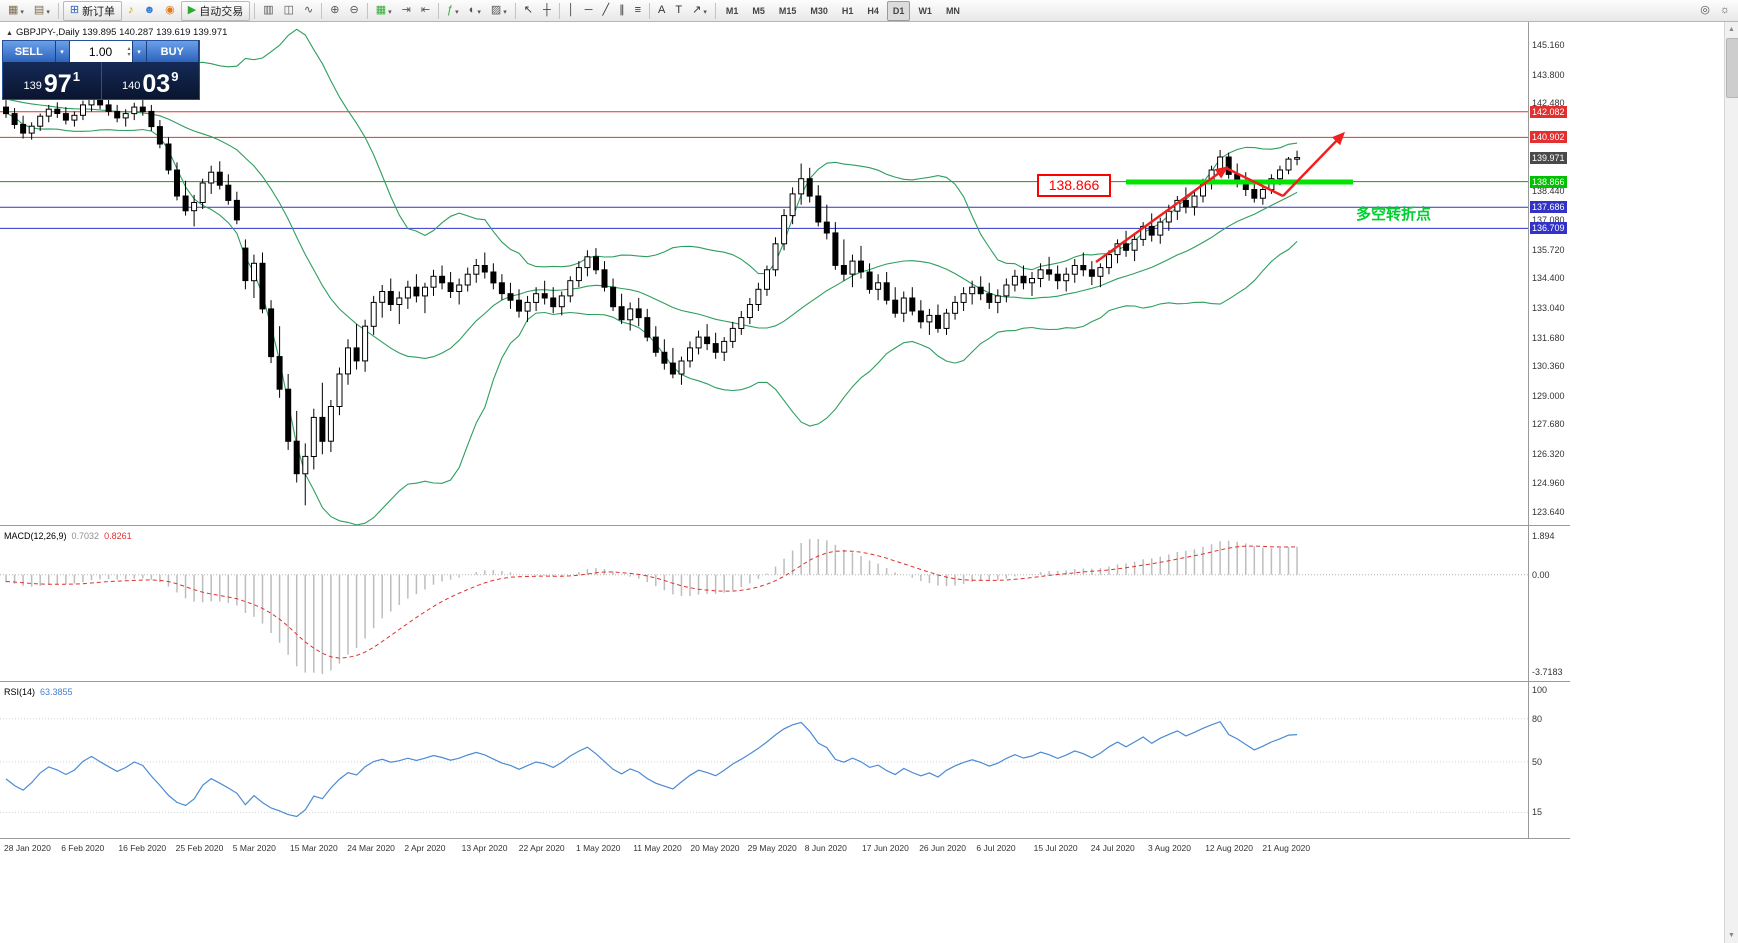 The image size is (1738, 943). Describe the element at coordinates (622, 11) in the screenshot. I see `channel-button: ∥` at that location.